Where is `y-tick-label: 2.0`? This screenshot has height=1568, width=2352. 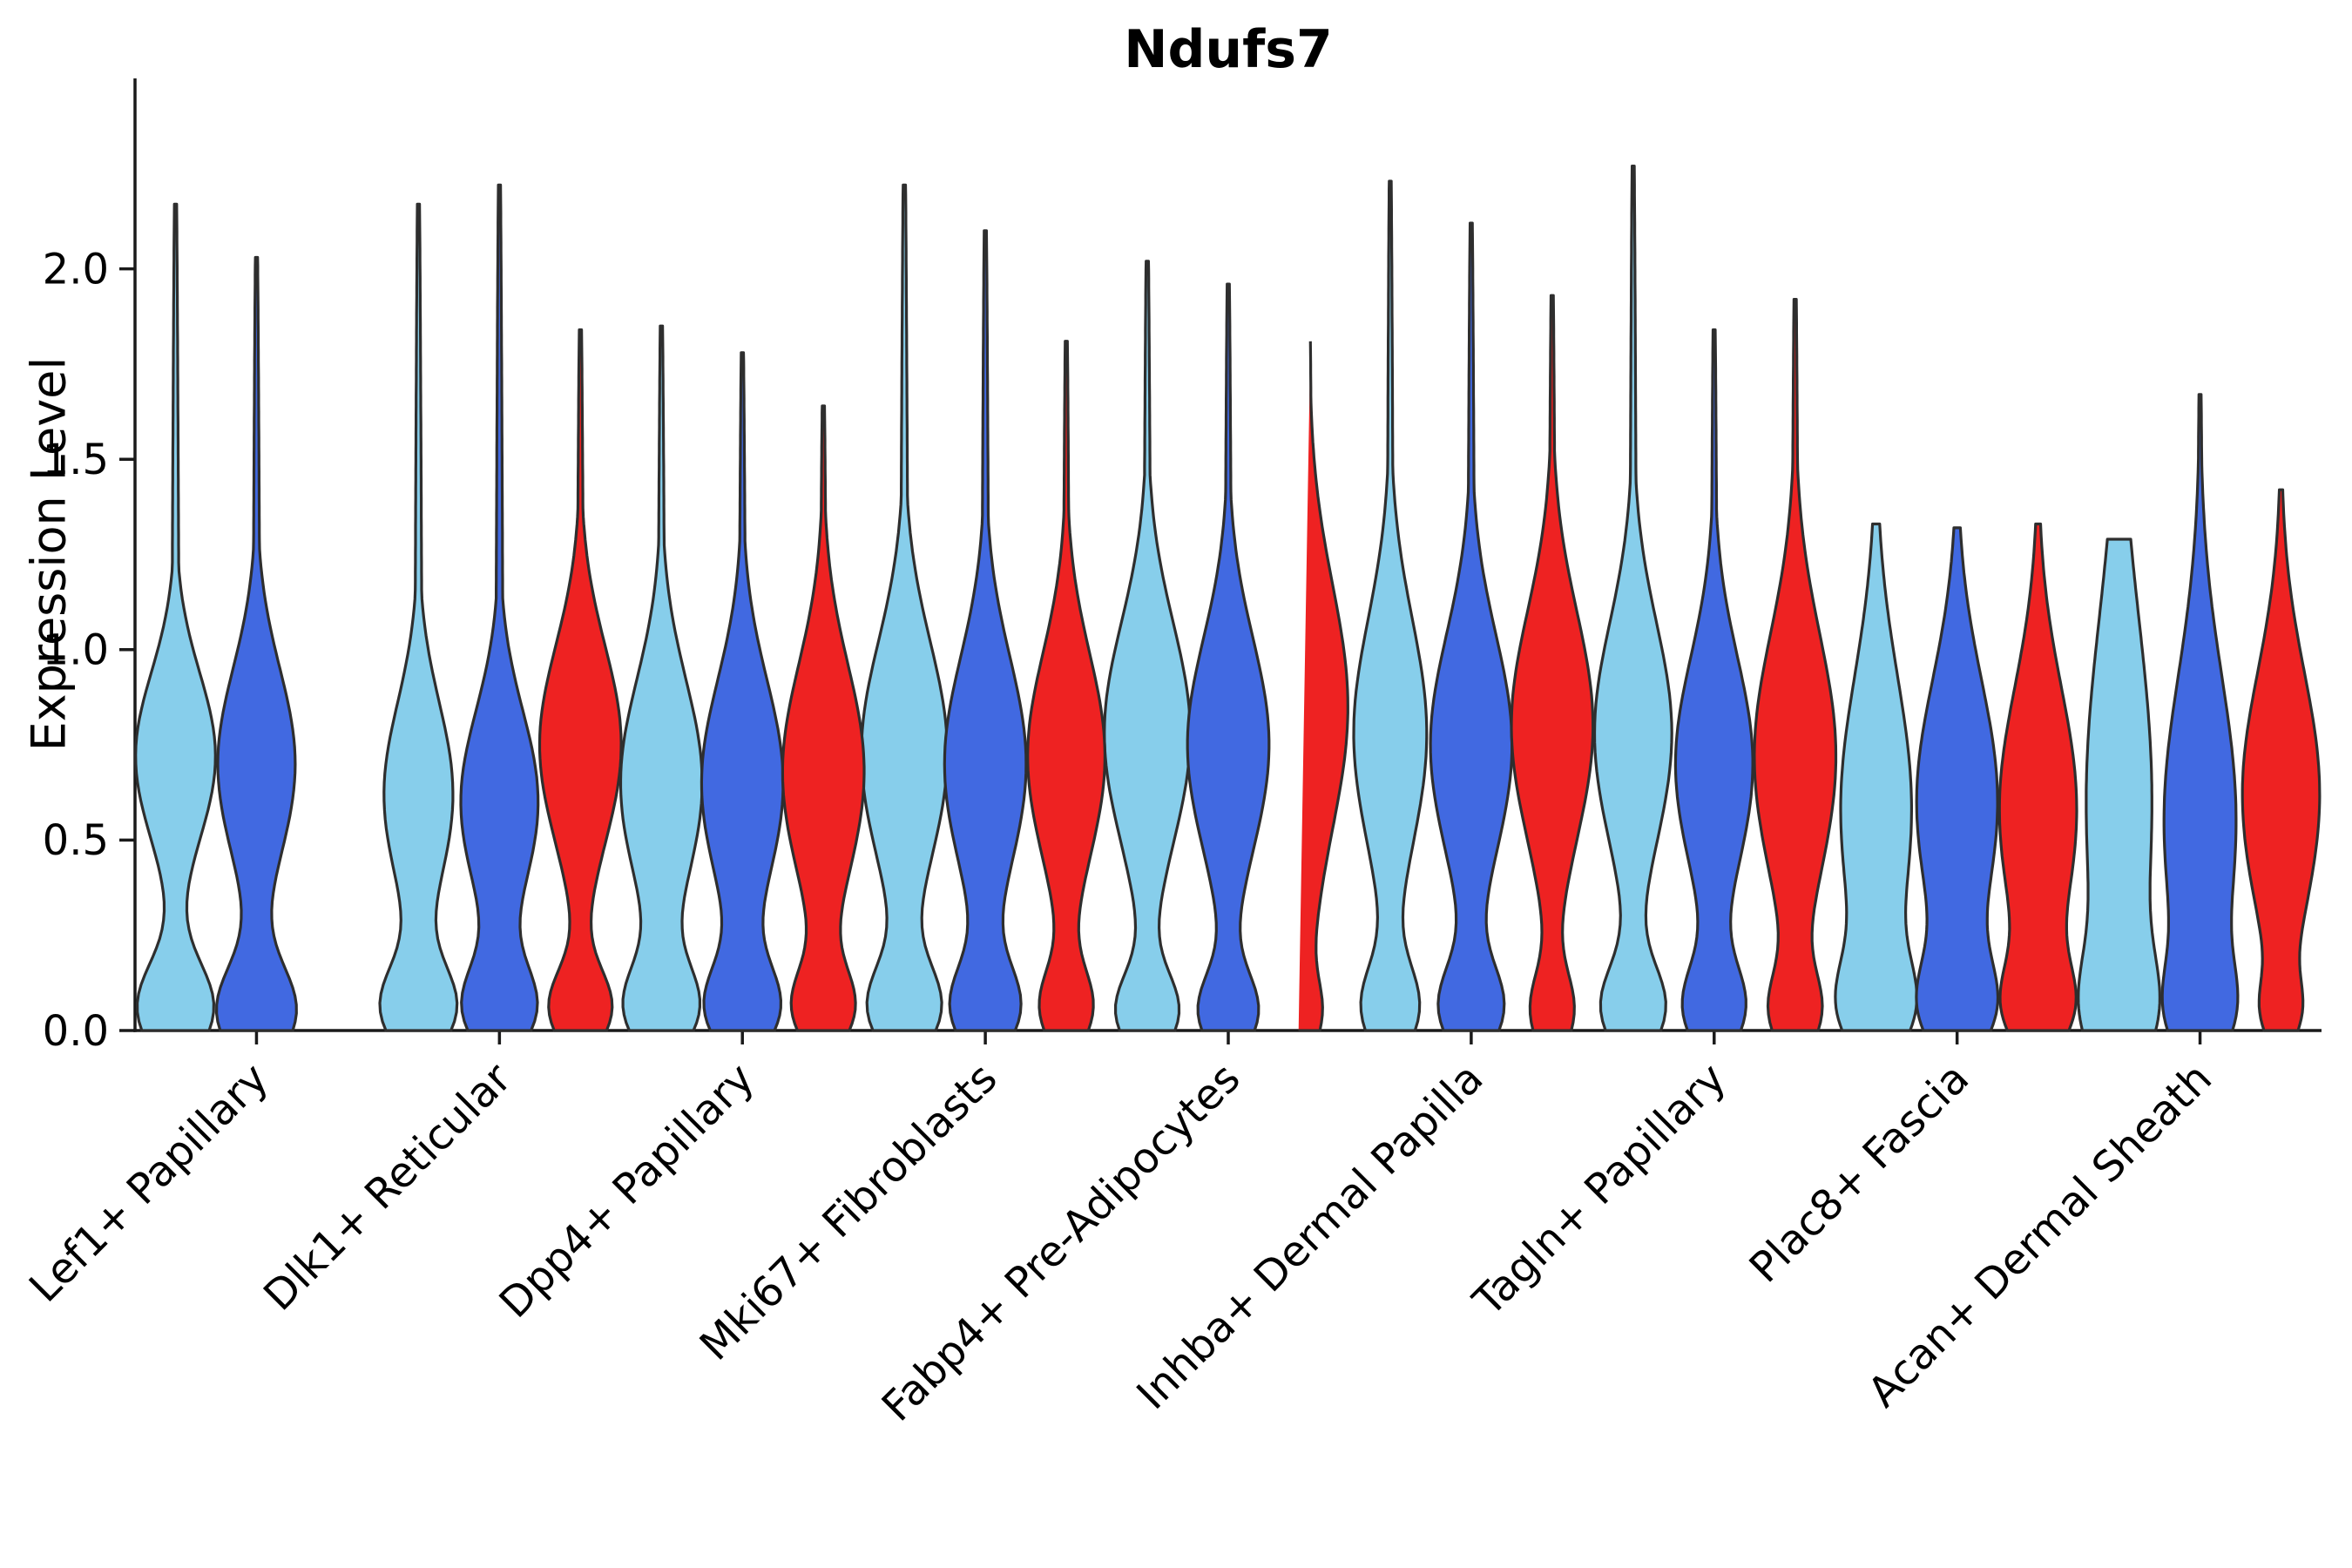
y-tick-label: 2.0 is located at coordinates (76, 270).